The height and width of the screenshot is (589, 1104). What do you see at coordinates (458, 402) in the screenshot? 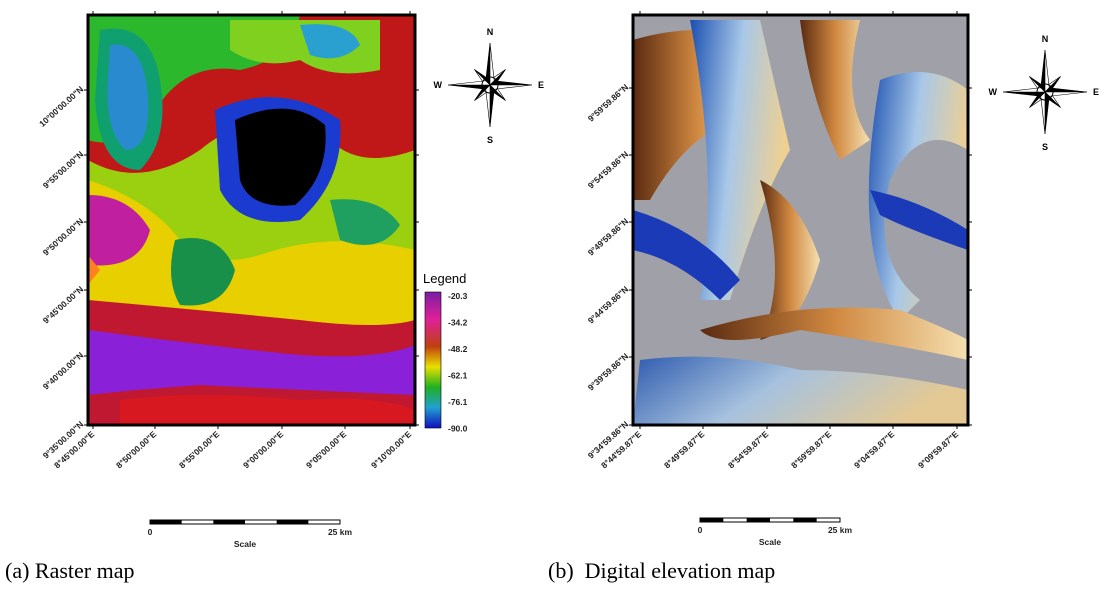
I see `legend-label: -76.1` at bounding box center [458, 402].